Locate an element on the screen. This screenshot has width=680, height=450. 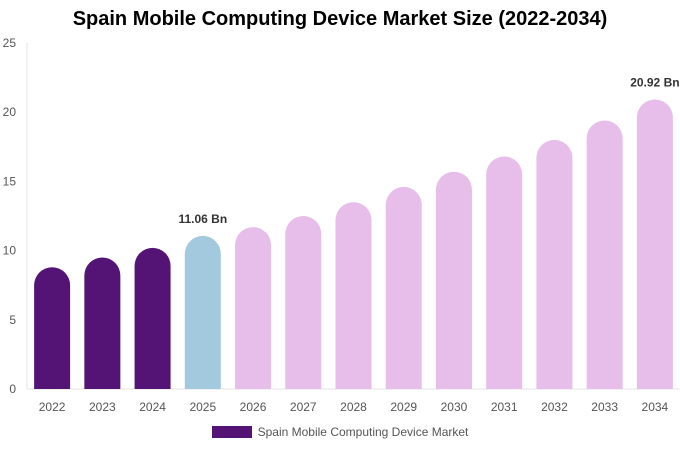
x-tick-label: 2027 is located at coordinates (303, 407).